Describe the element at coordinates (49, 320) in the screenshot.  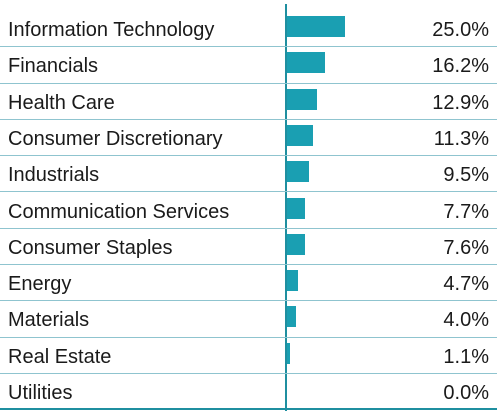
I see `category-label: Materials` at that location.